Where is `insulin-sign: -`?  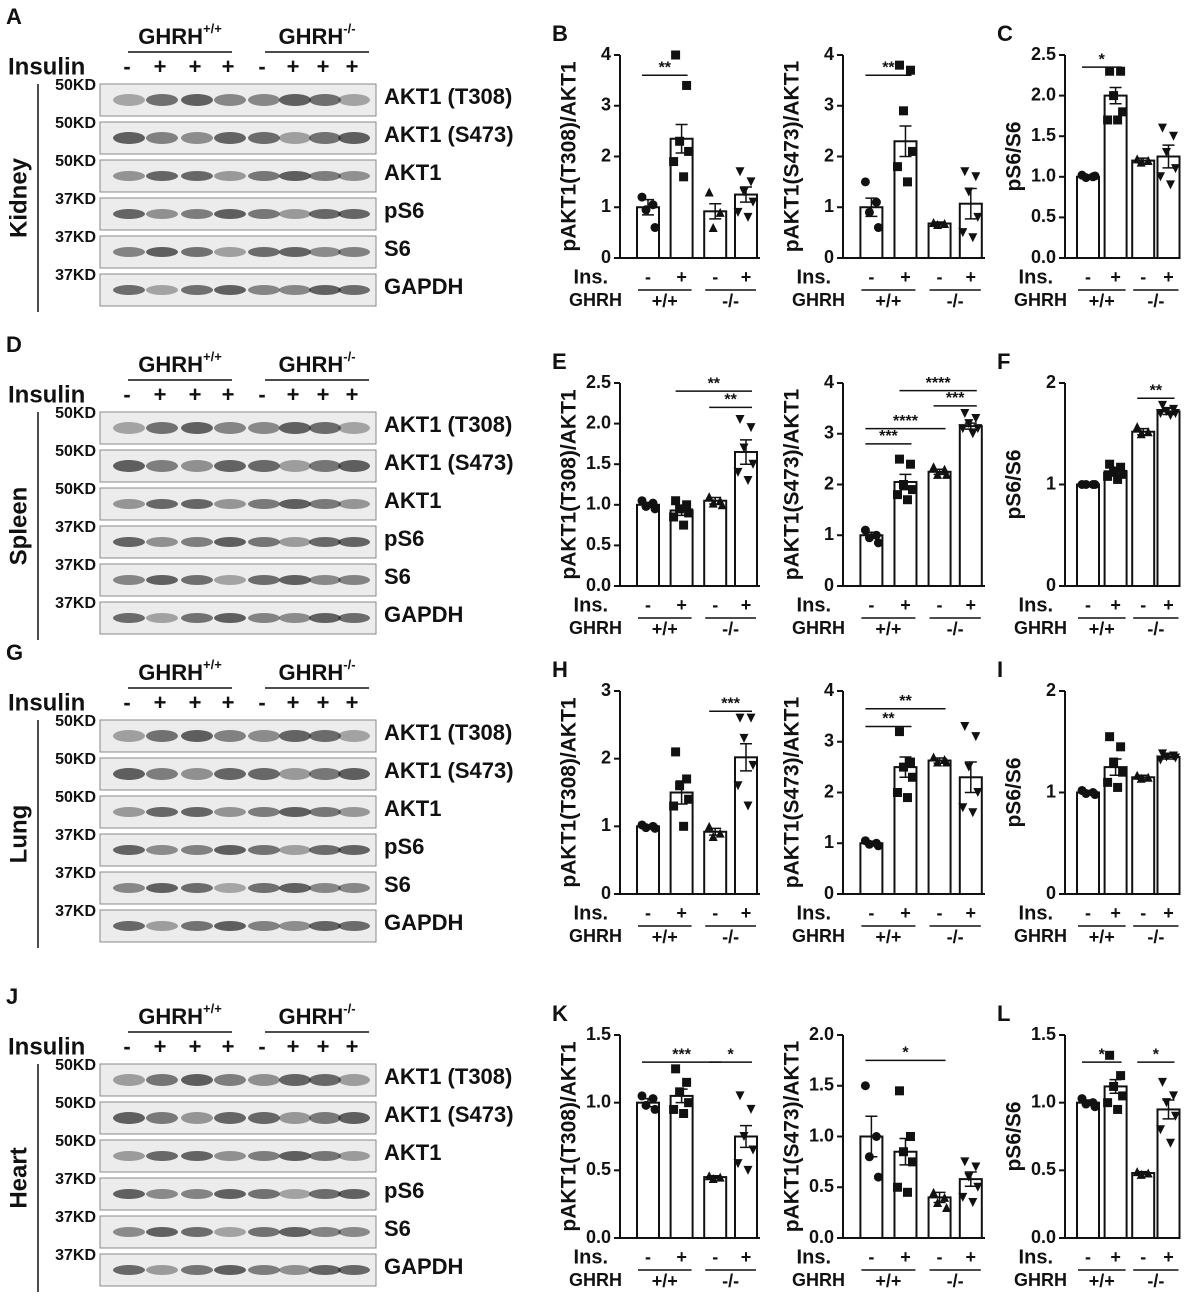 insulin-sign: - is located at coordinates (261, 394).